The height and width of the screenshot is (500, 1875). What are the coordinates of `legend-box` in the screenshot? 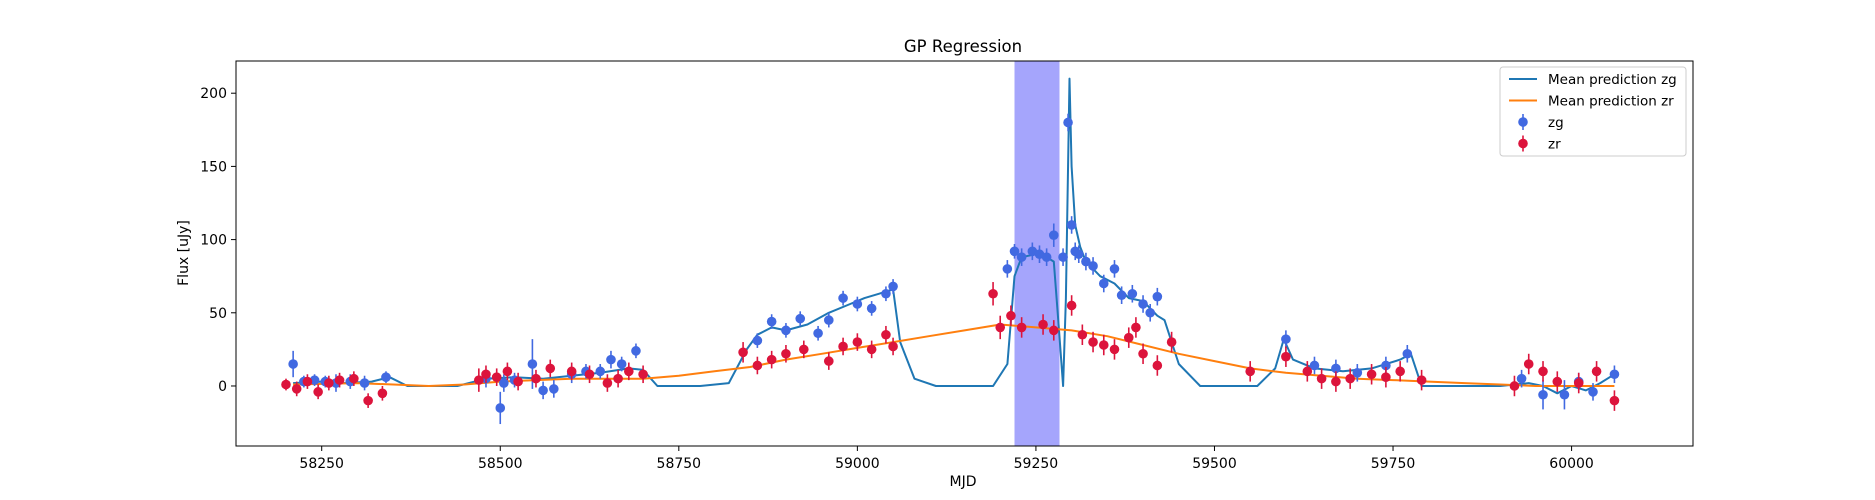 It's located at (1593, 111).